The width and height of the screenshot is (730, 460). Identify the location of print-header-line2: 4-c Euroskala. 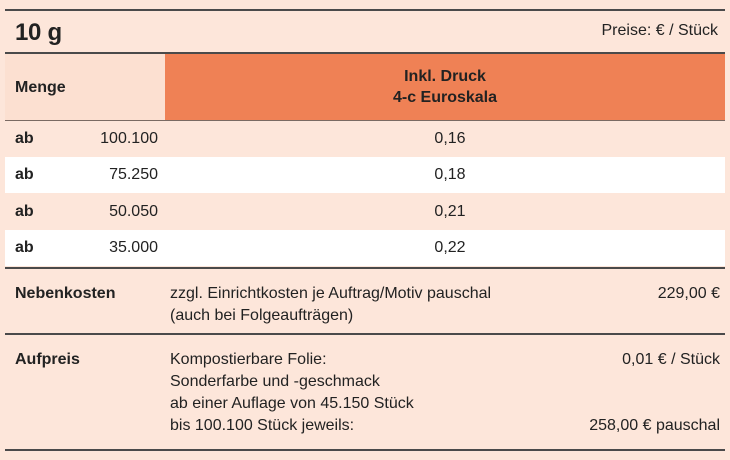
(445, 97).